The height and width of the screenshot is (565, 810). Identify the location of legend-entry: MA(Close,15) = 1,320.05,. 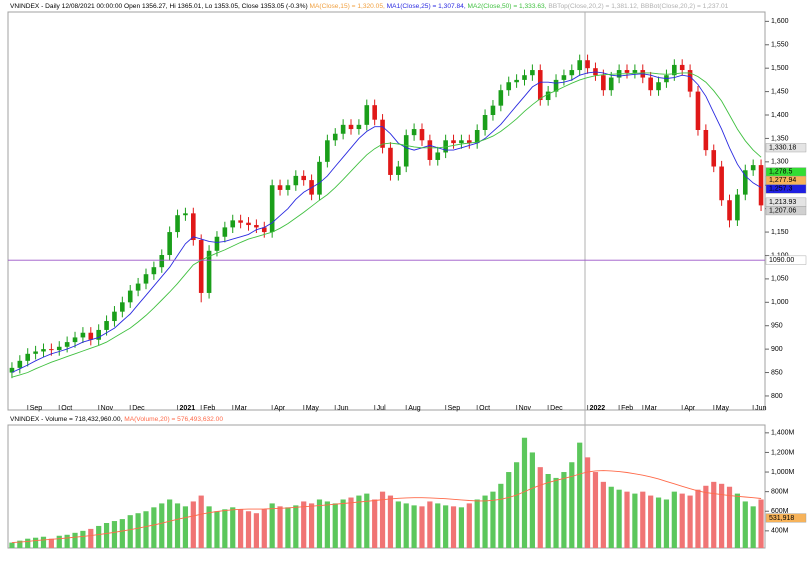
(347, 6).